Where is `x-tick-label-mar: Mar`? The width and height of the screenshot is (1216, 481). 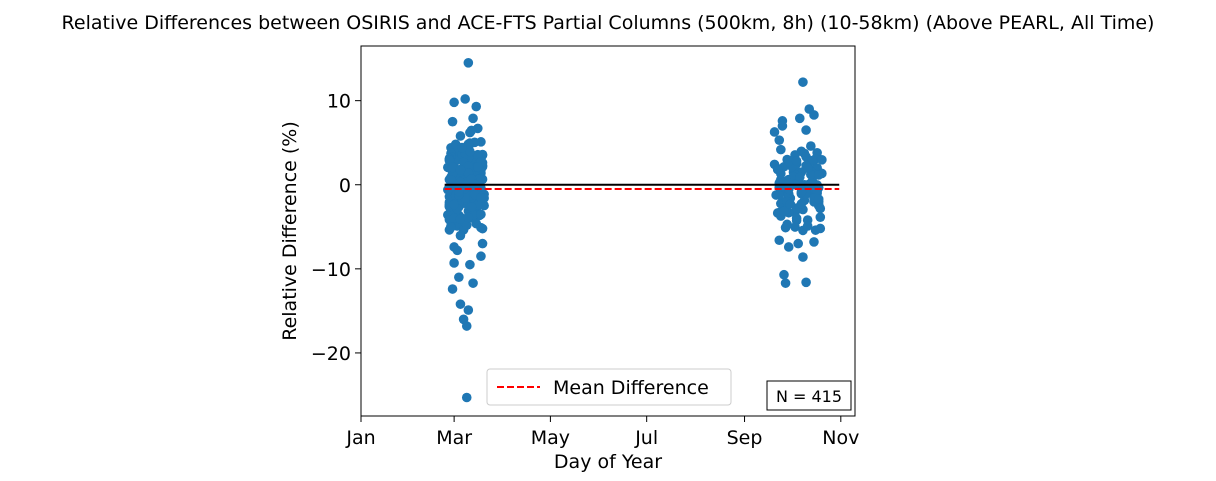
x-tick-label-mar: Mar is located at coordinates (454, 438).